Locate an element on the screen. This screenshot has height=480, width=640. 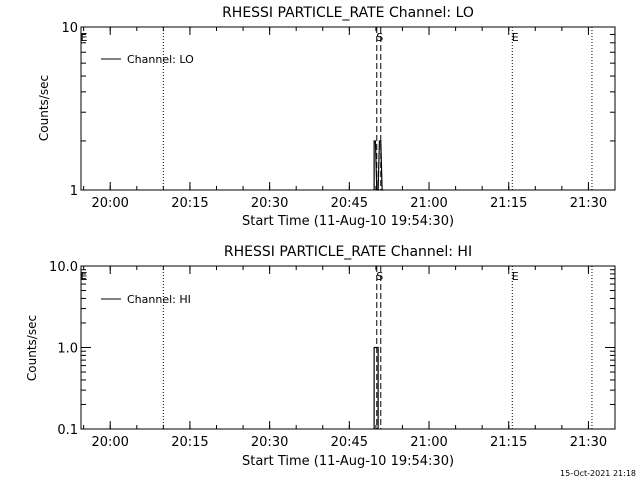
legend: Channel: HI is located at coordinates (146, 299).